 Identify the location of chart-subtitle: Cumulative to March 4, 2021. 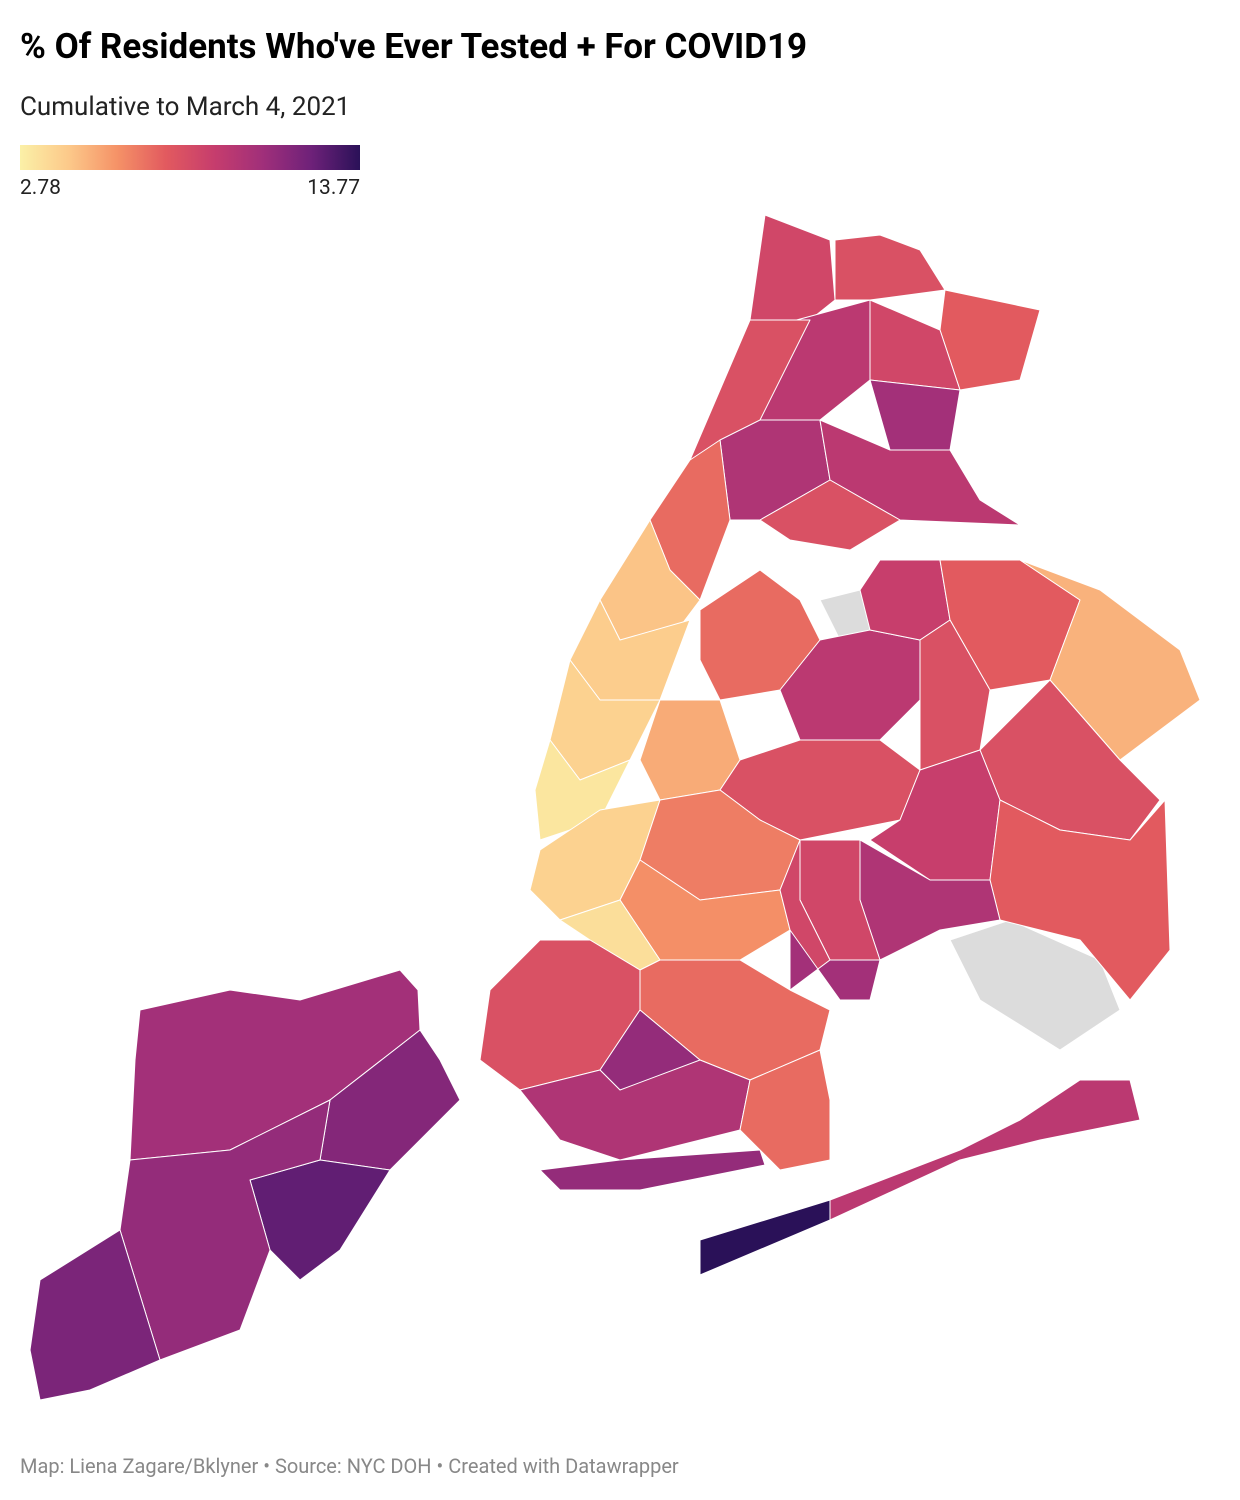
(185, 107).